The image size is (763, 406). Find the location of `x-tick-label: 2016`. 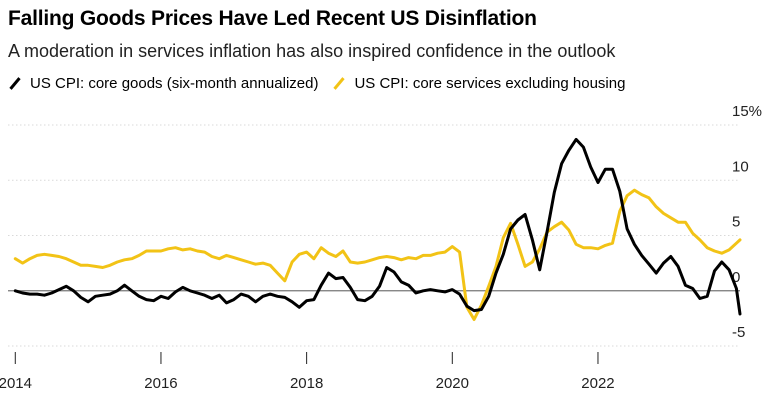

x-tick-label: 2016 is located at coordinates (160, 383).